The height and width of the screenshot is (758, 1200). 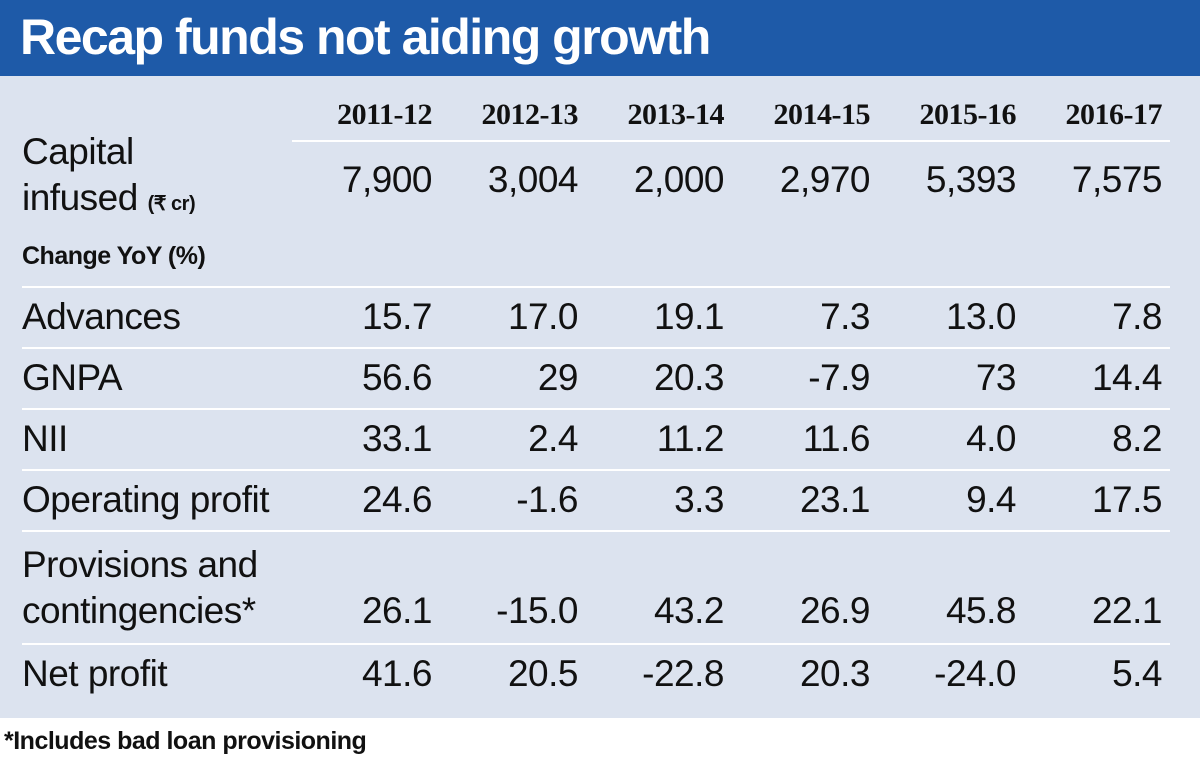 What do you see at coordinates (139, 610) in the screenshot?
I see `row-label-line2: contingencies*` at bounding box center [139, 610].